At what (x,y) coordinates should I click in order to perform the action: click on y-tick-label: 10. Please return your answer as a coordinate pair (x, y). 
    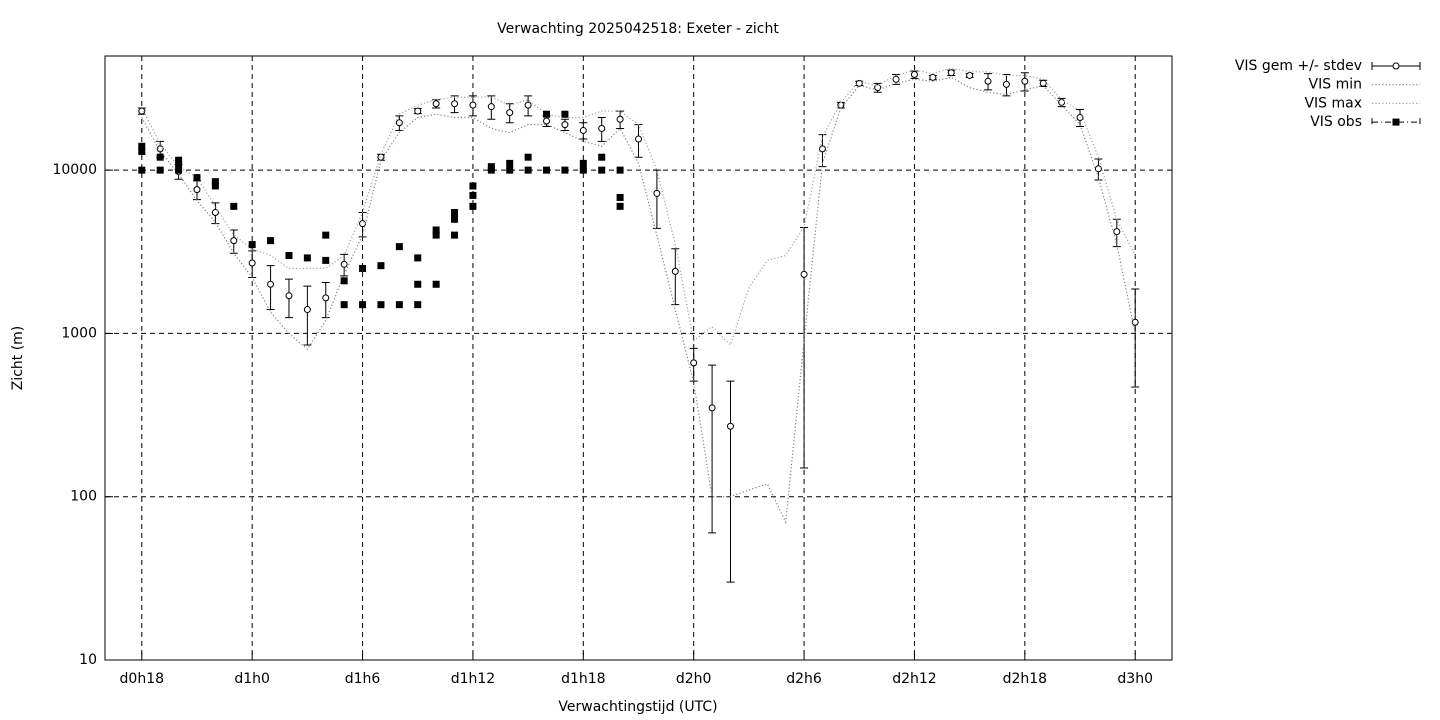
    Looking at the image, I should click on (88, 660).